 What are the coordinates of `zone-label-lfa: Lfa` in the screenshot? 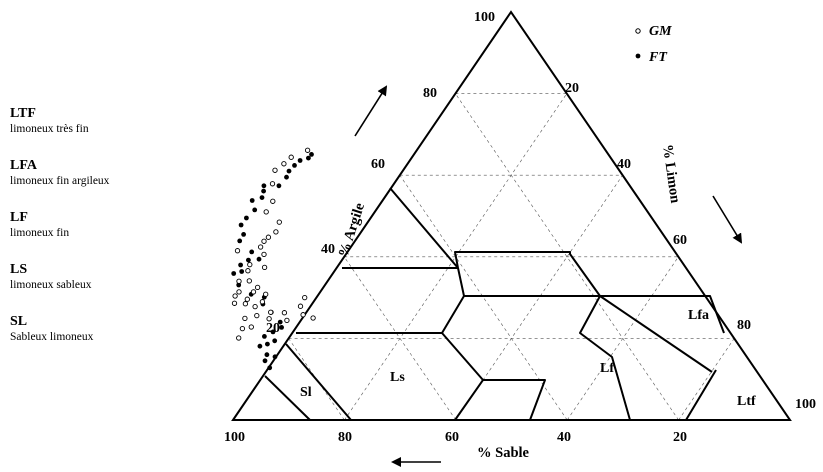 It's located at (698, 315).